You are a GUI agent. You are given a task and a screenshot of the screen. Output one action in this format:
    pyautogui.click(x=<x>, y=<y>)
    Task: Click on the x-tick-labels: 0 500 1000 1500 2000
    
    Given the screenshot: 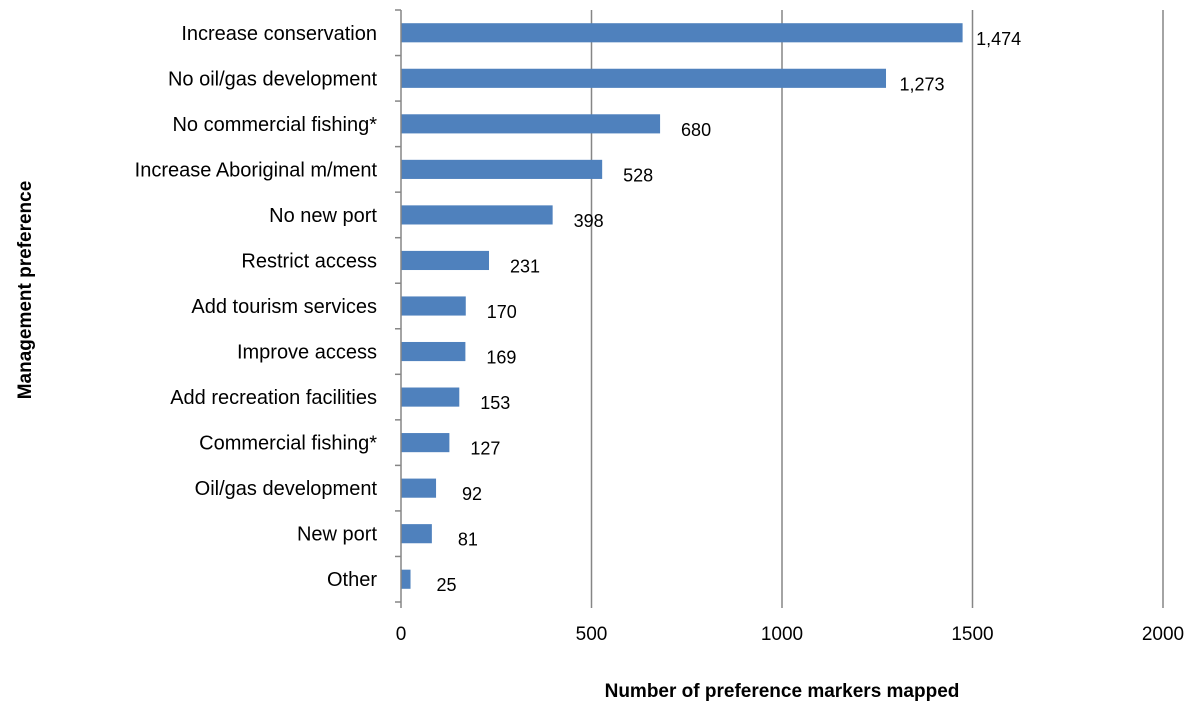 What is the action you would take?
    pyautogui.click(x=790, y=634)
    